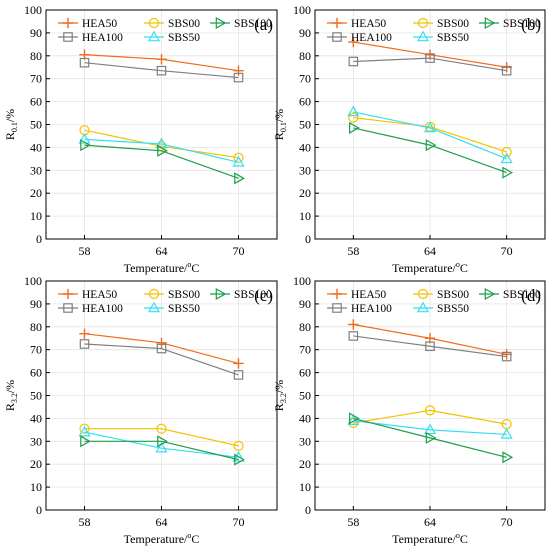  I want to click on y-axis-label: R3.2/%, so click(11, 395).